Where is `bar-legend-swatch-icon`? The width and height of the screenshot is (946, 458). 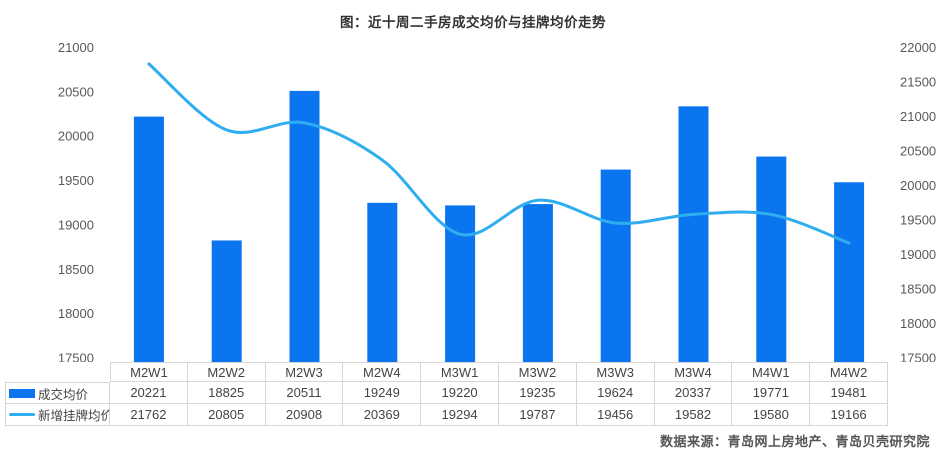
bar-legend-swatch-icon is located at coordinates (22, 393).